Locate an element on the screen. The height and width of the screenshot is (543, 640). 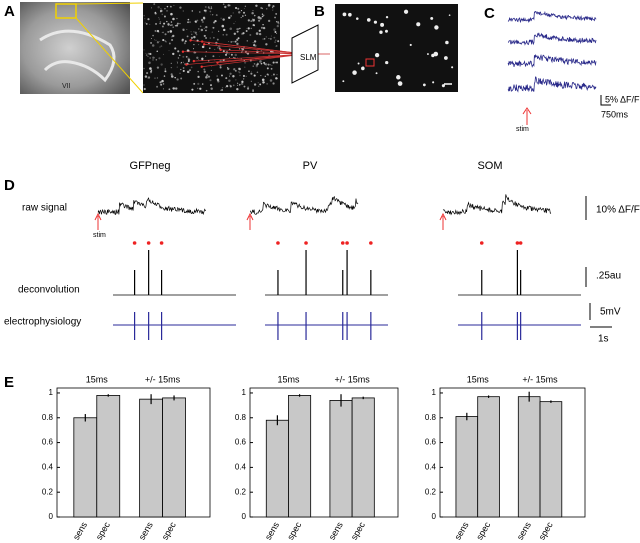
panel-label: C is located at coordinates (489, 13).